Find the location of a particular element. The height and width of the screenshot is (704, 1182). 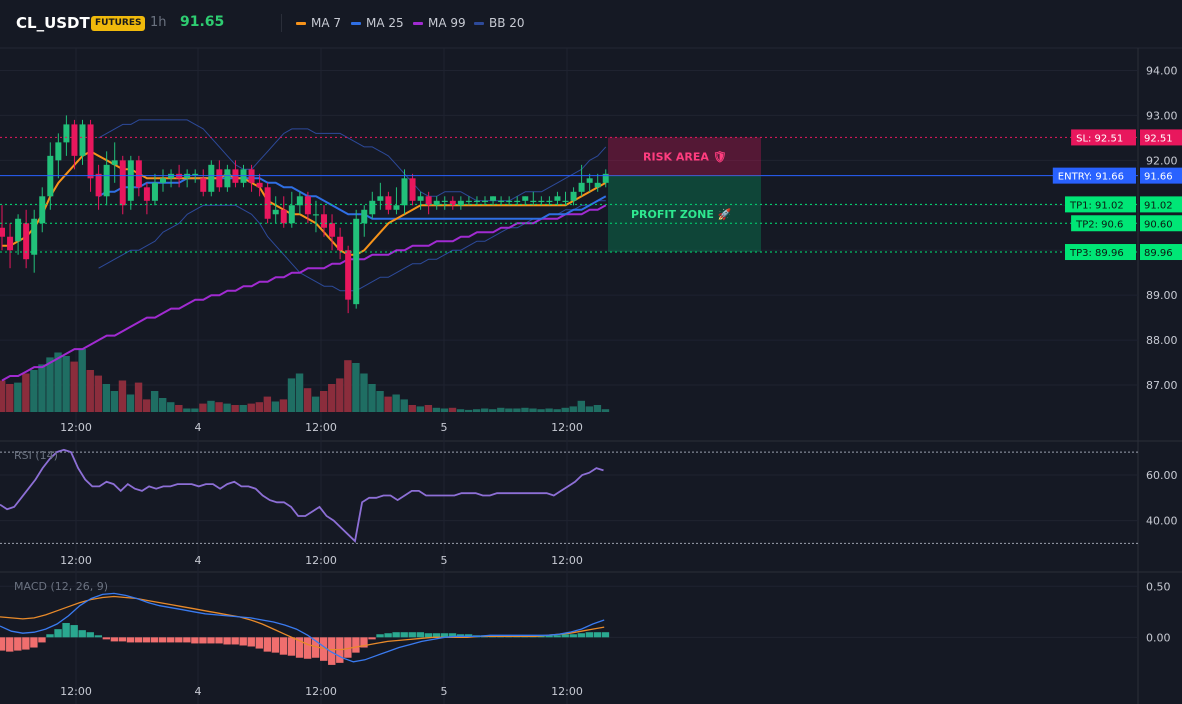

price-tick-label: 93.00 is located at coordinates (1162, 115).